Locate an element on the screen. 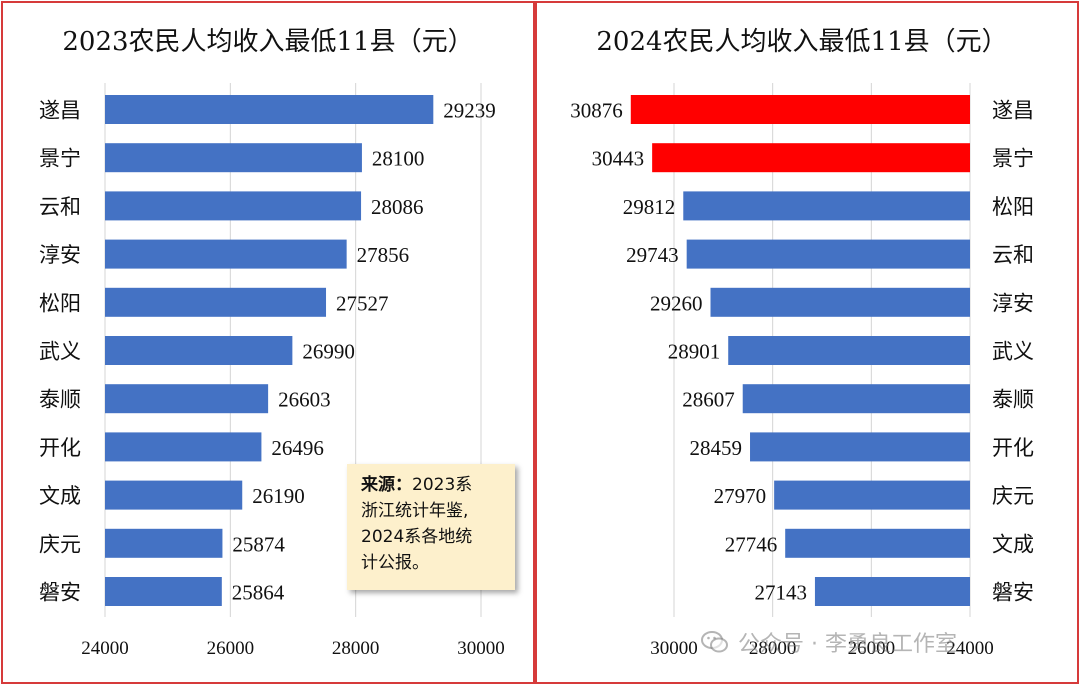 The image size is (1080, 687). wechat-icon is located at coordinates (714, 642).